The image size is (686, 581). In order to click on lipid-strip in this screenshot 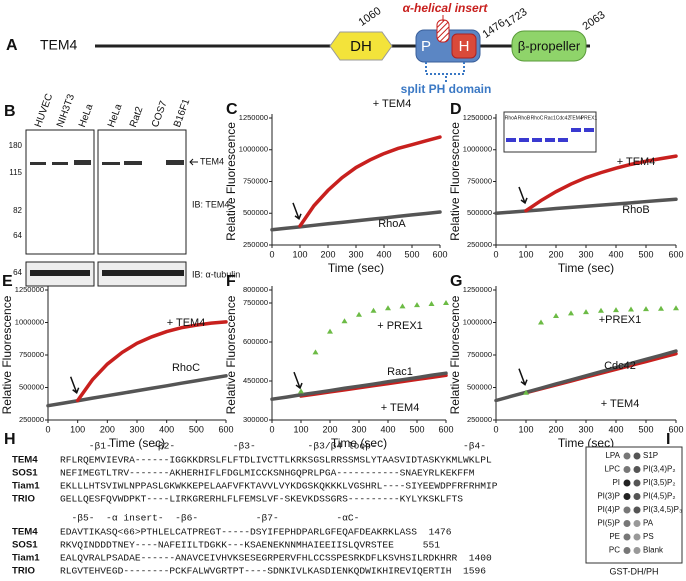, I will do `click(634, 505)`.